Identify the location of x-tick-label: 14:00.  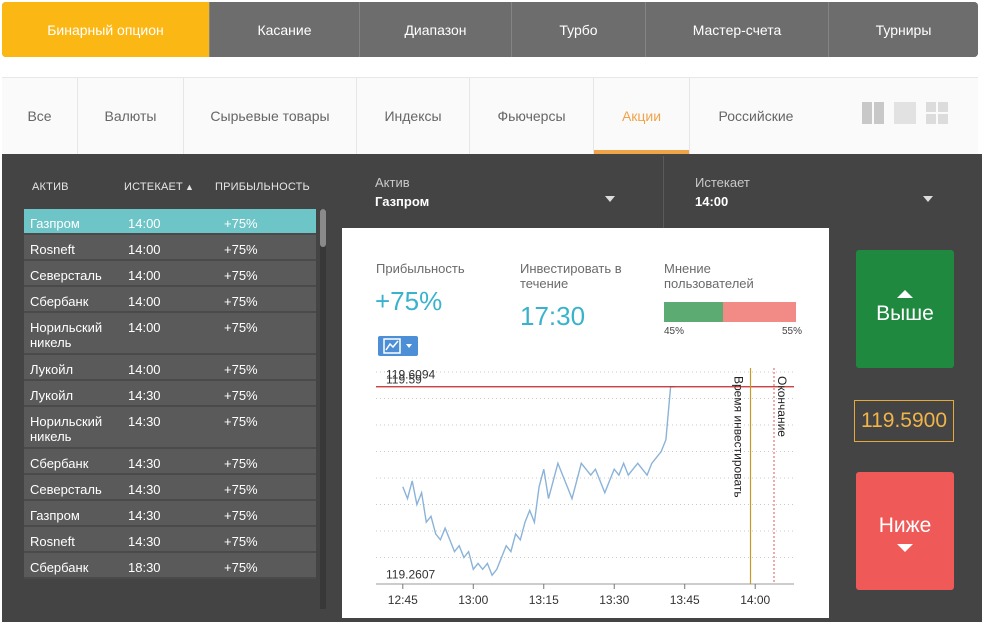
(755, 600).